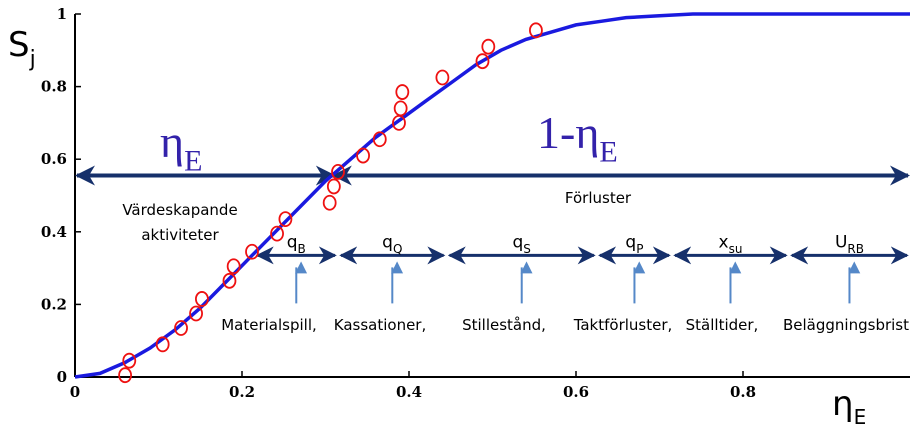 This screenshot has height=425, width=913. Describe the element at coordinates (846, 325) in the screenshot. I see `loss-category-label: Beläggningsbrist` at that location.